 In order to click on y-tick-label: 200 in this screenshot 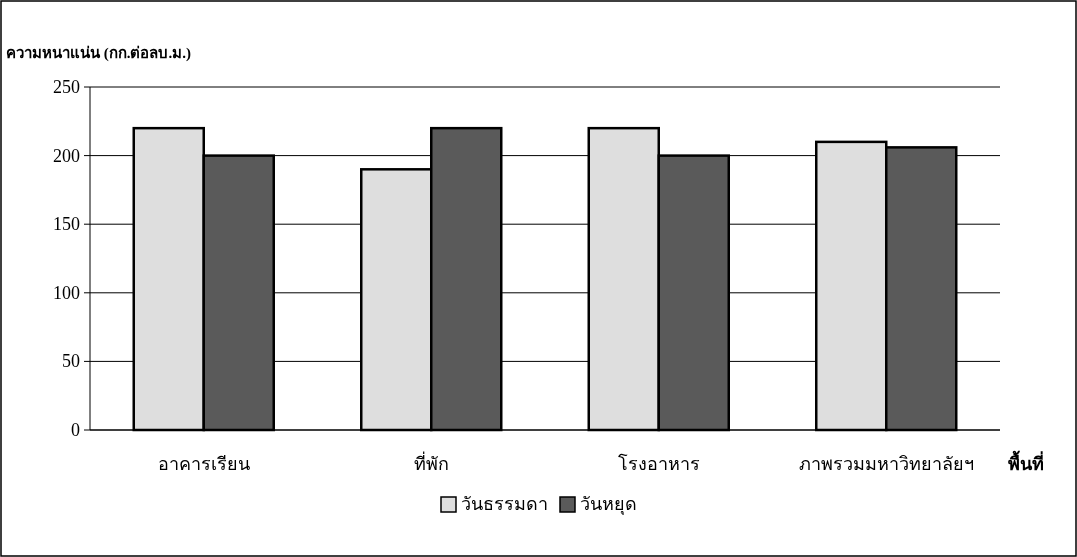, I will do `click(66, 155)`.